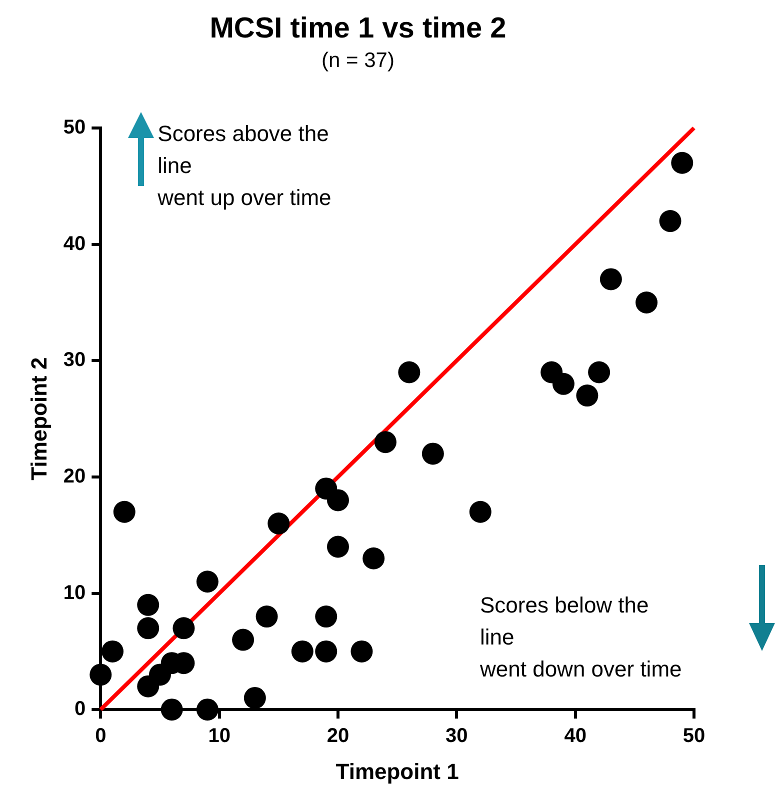 The width and height of the screenshot is (775, 798). I want to click on x-tick-label: 0, so click(100, 736).